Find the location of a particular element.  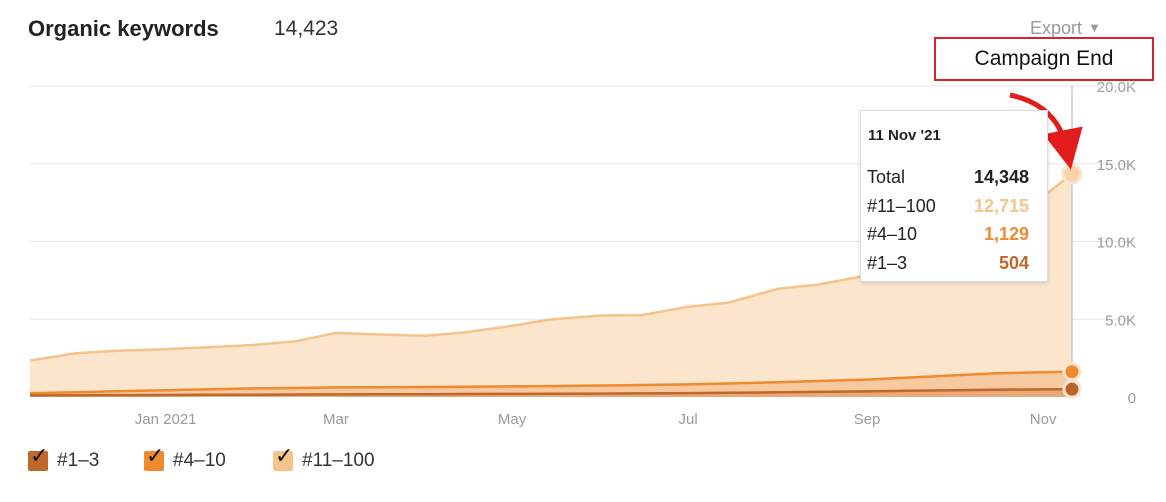

checkbox-11-100: ✓ is located at coordinates (283, 457).